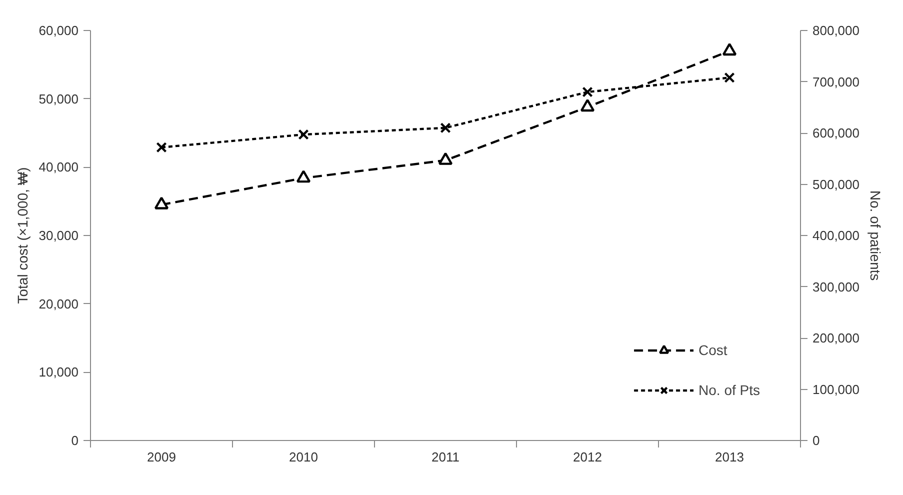  I want to click on y-tick-label: 0, so click(75, 440).